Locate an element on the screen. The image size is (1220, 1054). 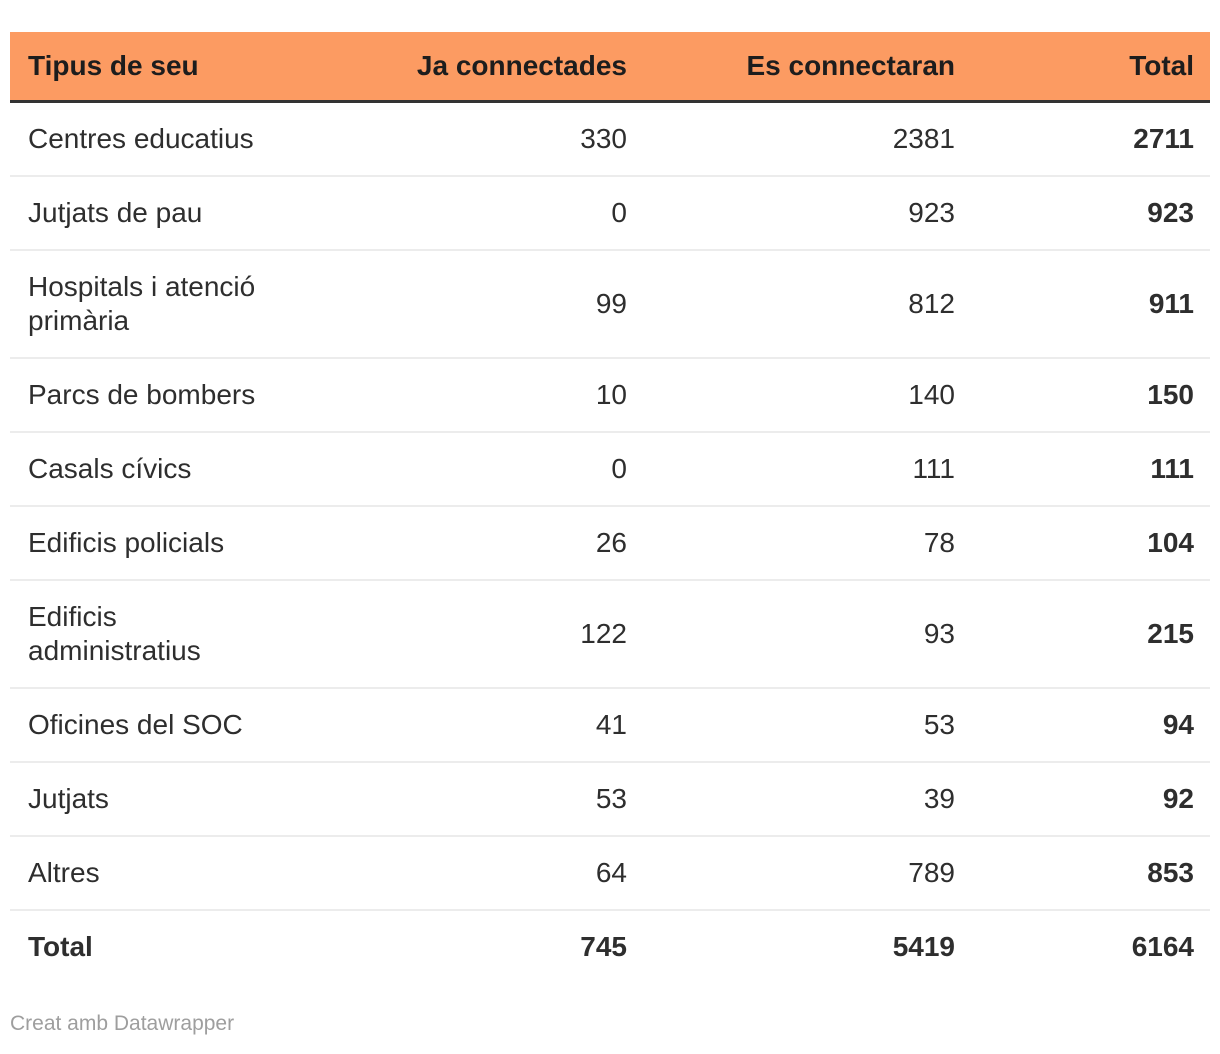
cell-es-connectaran: 812 is located at coordinates (931, 303).